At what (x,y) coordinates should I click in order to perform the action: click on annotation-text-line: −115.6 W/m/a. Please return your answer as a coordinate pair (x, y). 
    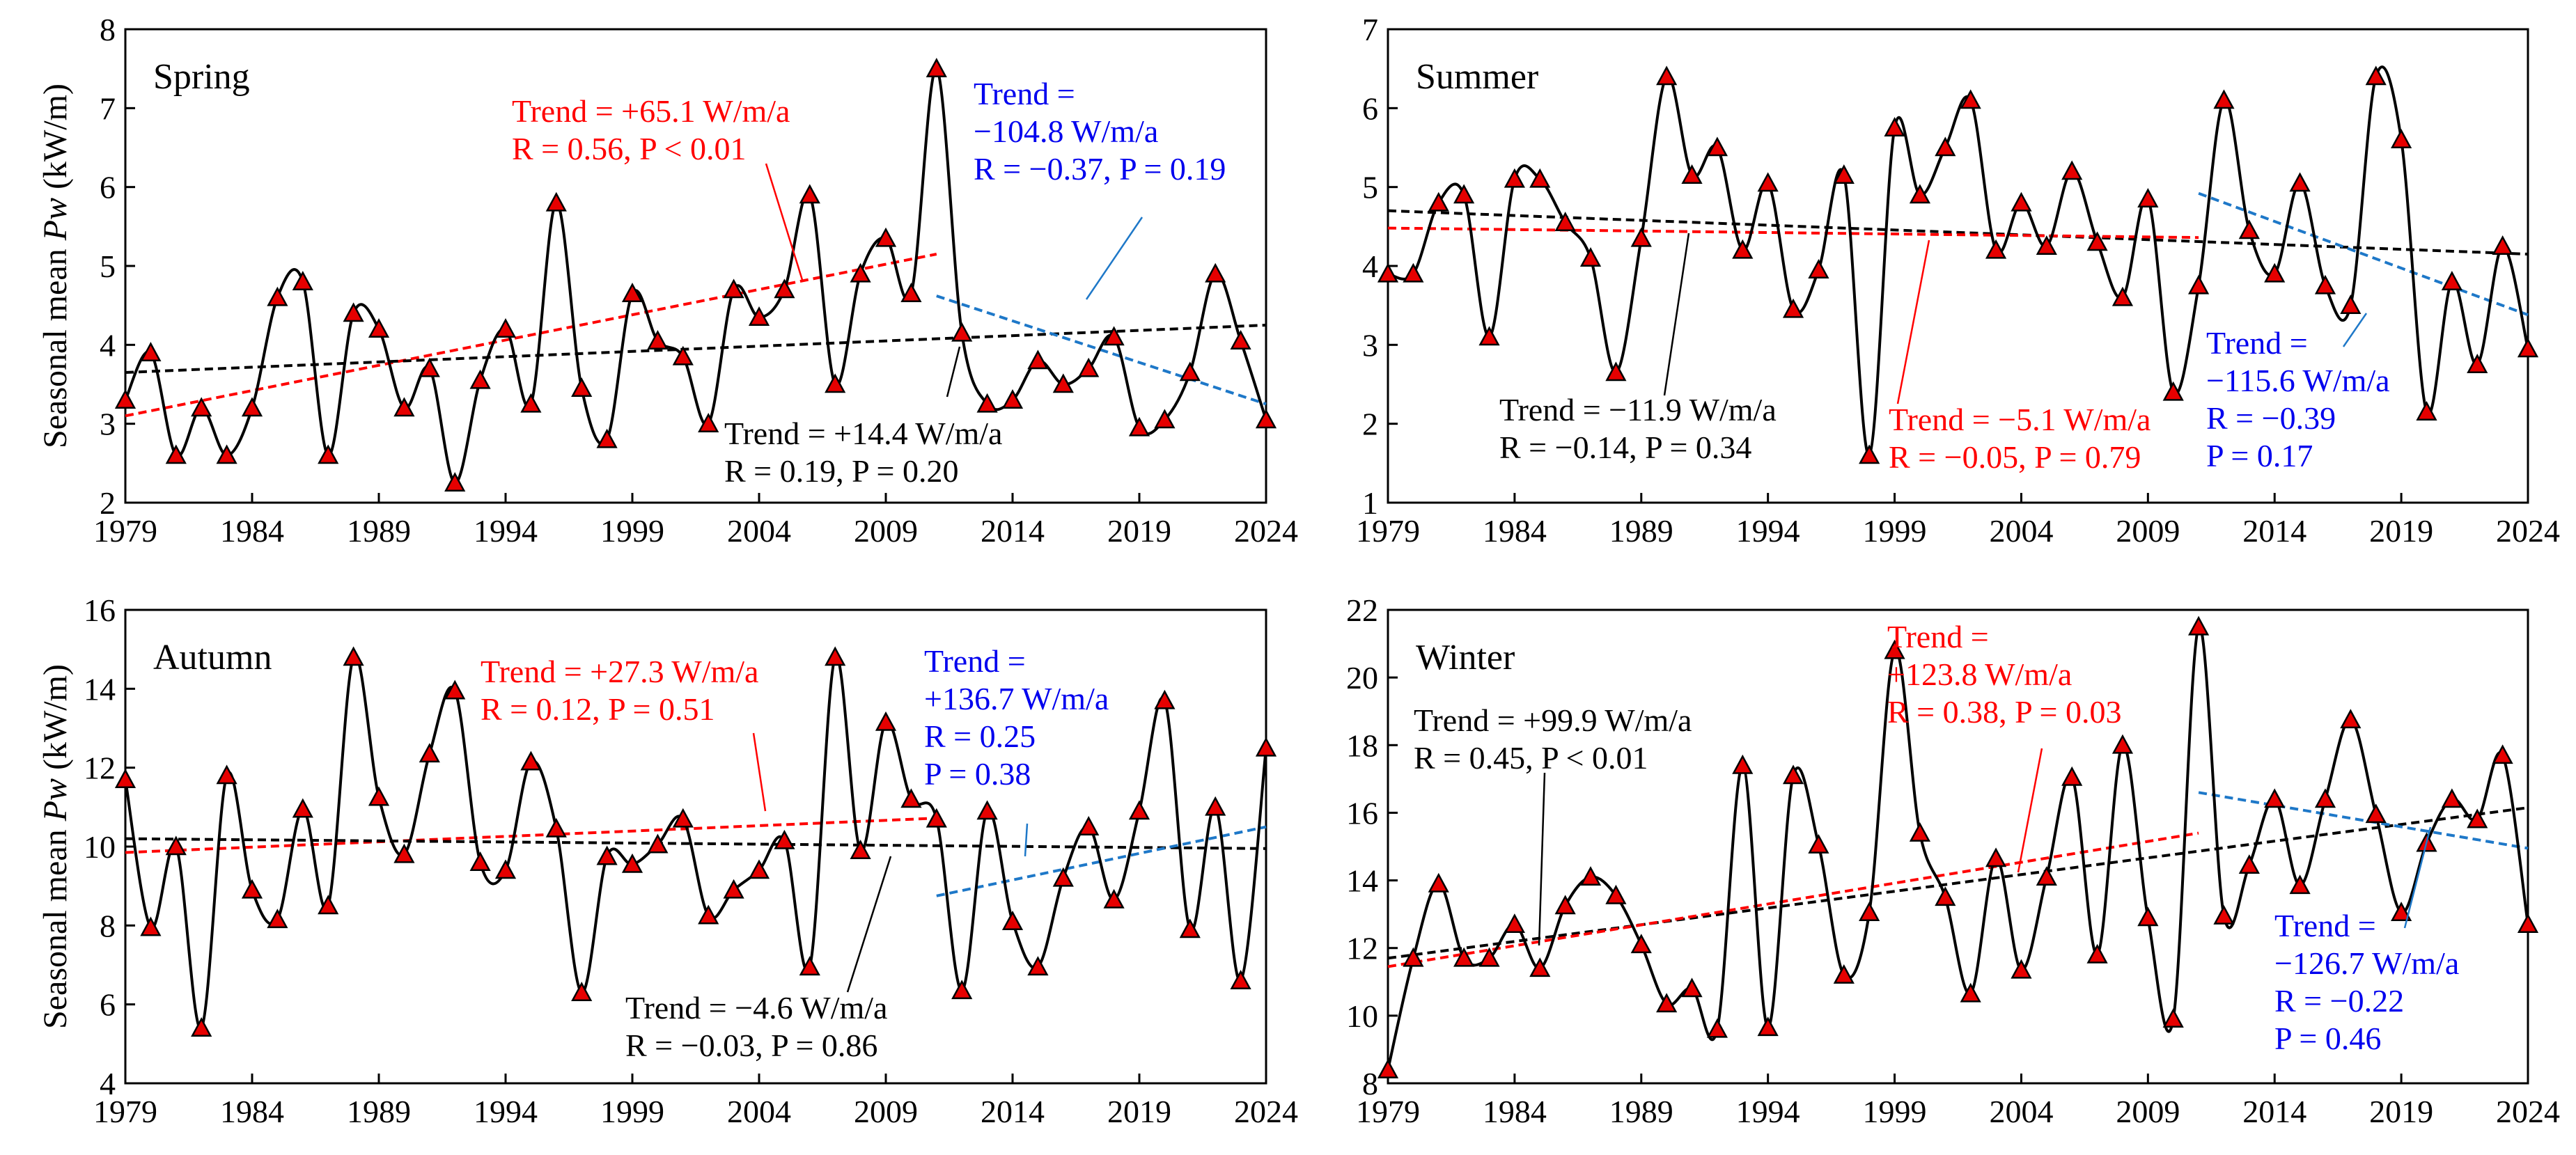
    Looking at the image, I should click on (2298, 380).